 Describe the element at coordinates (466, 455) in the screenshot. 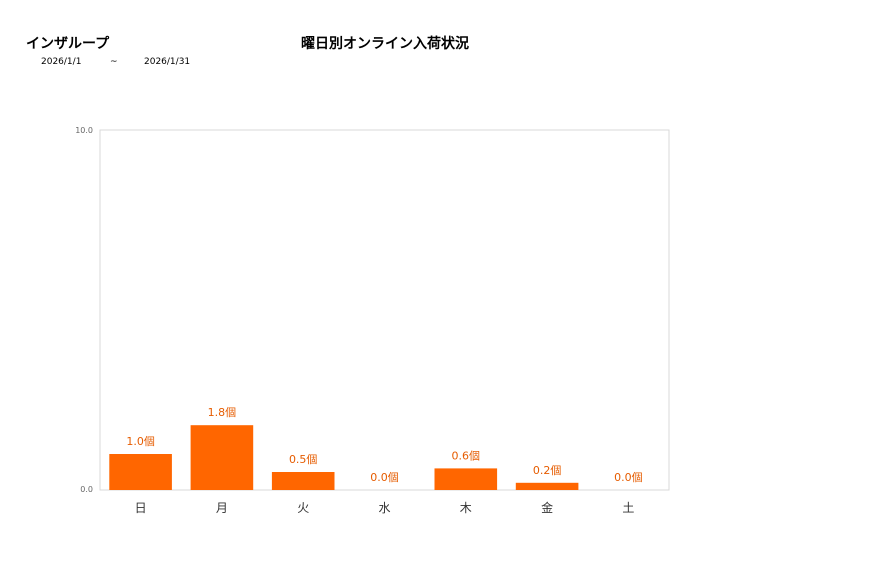

I see `data-label-4: 0.6個` at that location.